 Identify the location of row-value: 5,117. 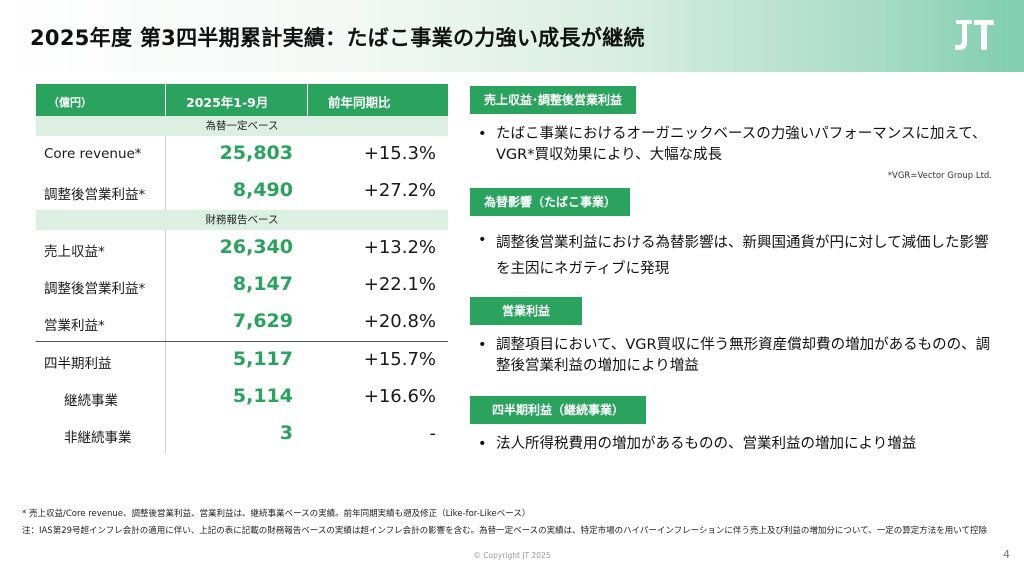
(262, 359).